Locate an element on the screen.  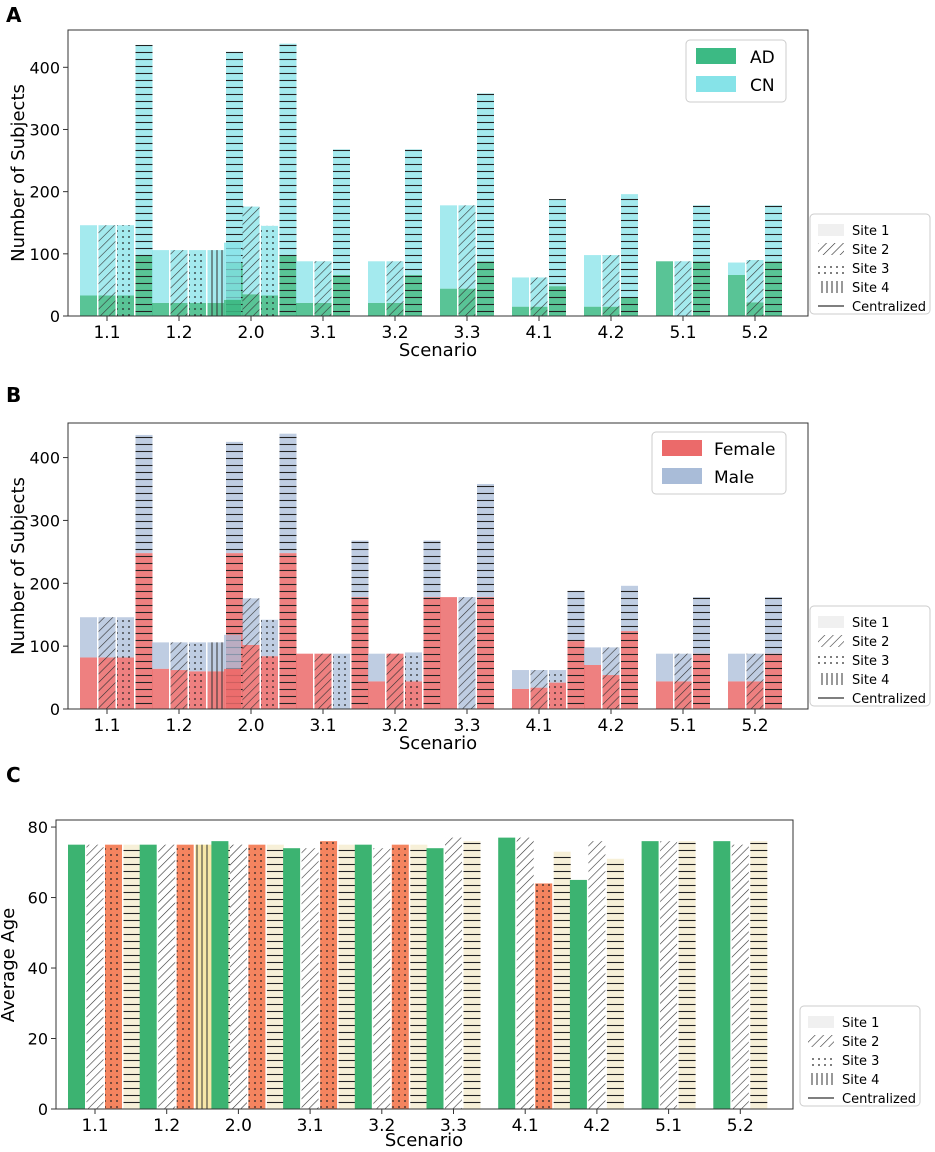
panel-b-site-legend: Site 1 Site 2 Site 3 Site 4 Centralized is located at coordinates (870, 656).